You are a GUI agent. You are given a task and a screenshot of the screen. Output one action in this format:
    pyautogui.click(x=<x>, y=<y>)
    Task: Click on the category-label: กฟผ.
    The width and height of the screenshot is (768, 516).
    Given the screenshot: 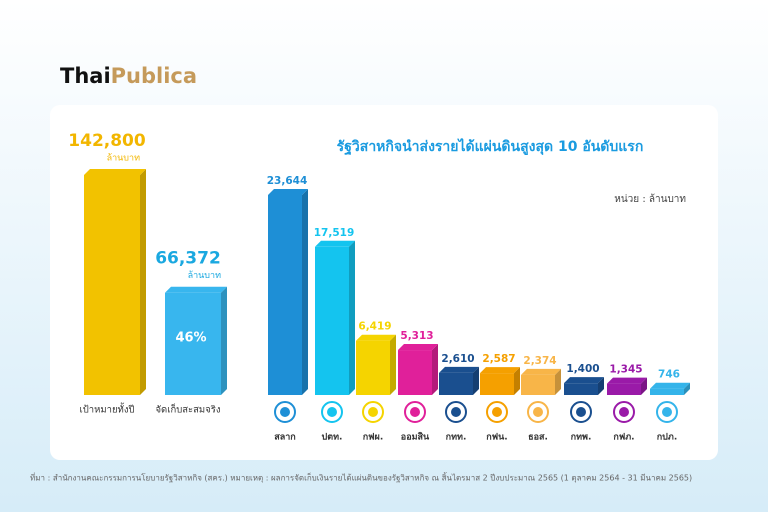 What is the action you would take?
    pyautogui.click(x=373, y=437)
    